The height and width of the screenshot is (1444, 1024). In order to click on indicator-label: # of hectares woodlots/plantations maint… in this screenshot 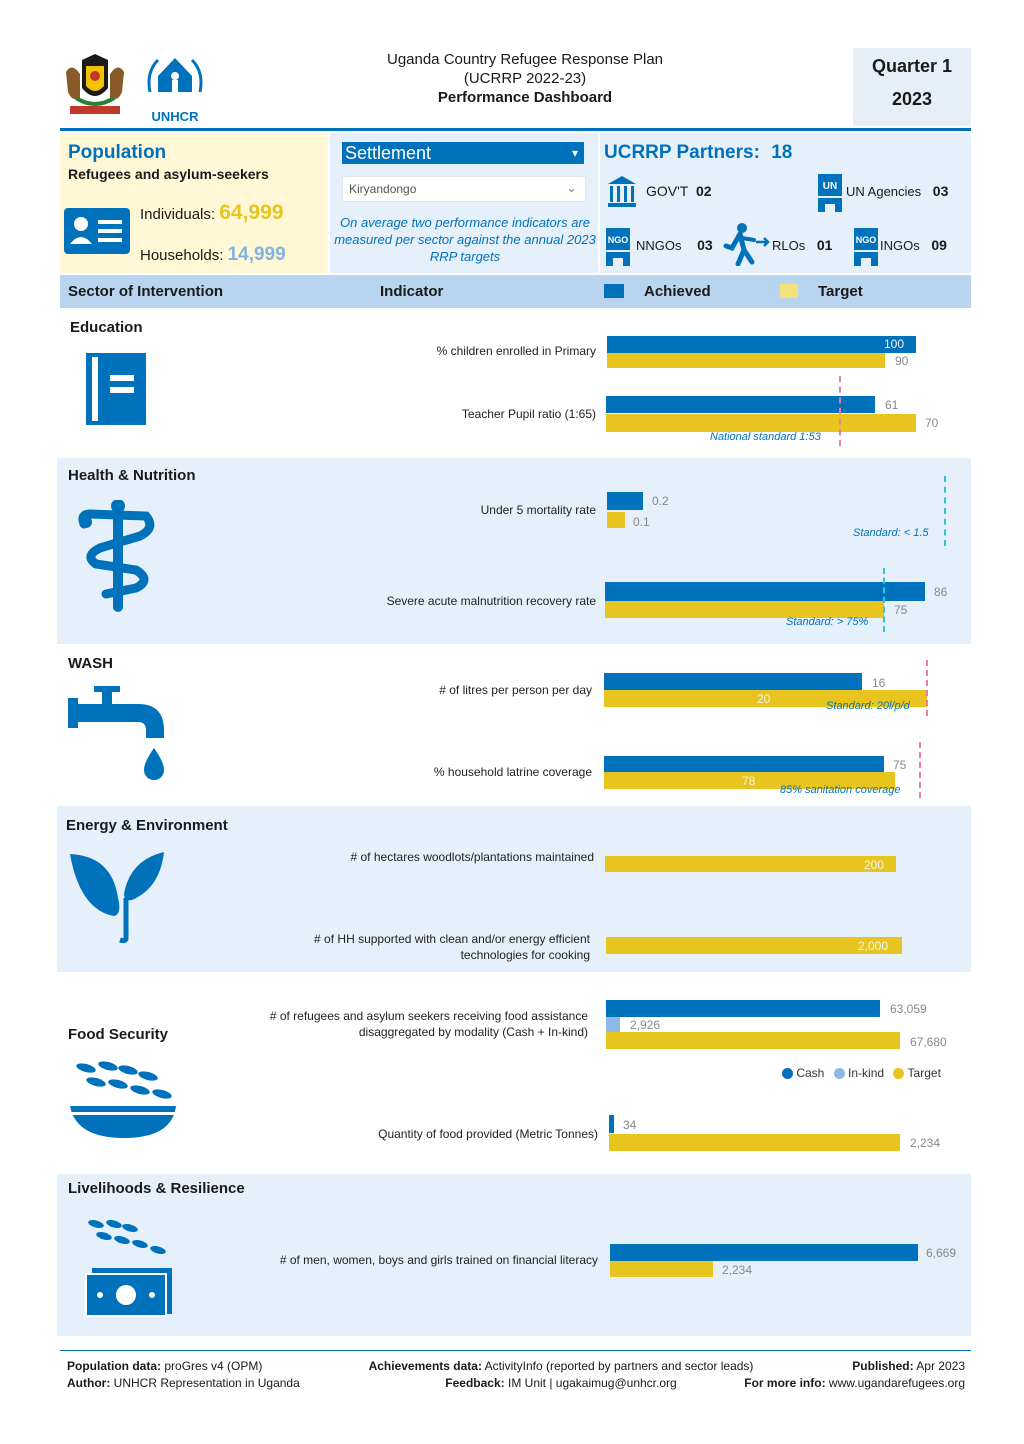, I will do `click(472, 857)`.